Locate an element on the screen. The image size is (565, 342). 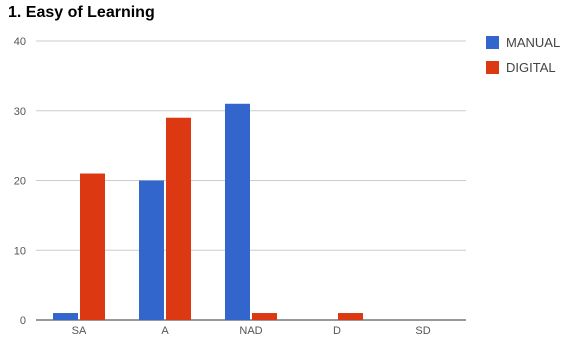
x-tick-label: A is located at coordinates (165, 331).